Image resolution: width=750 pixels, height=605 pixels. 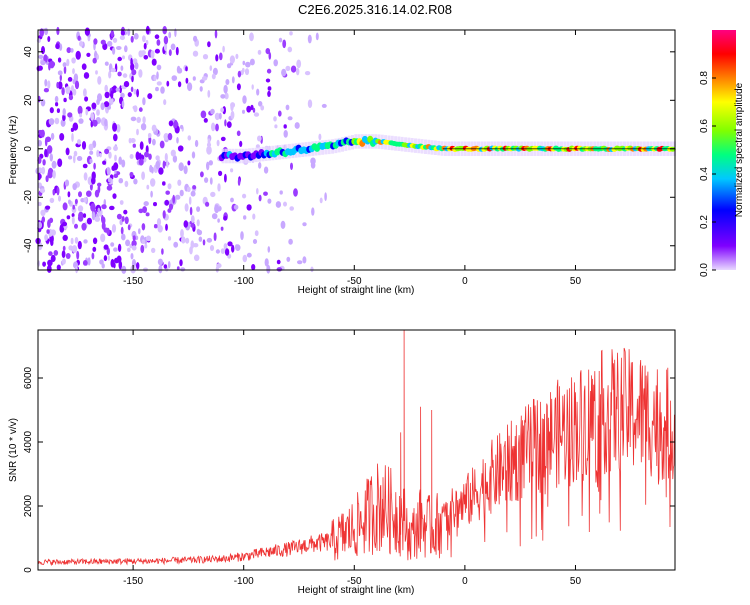 What do you see at coordinates (244, 581) in the screenshot?
I see `snr-x-tick-label: -100` at bounding box center [244, 581].